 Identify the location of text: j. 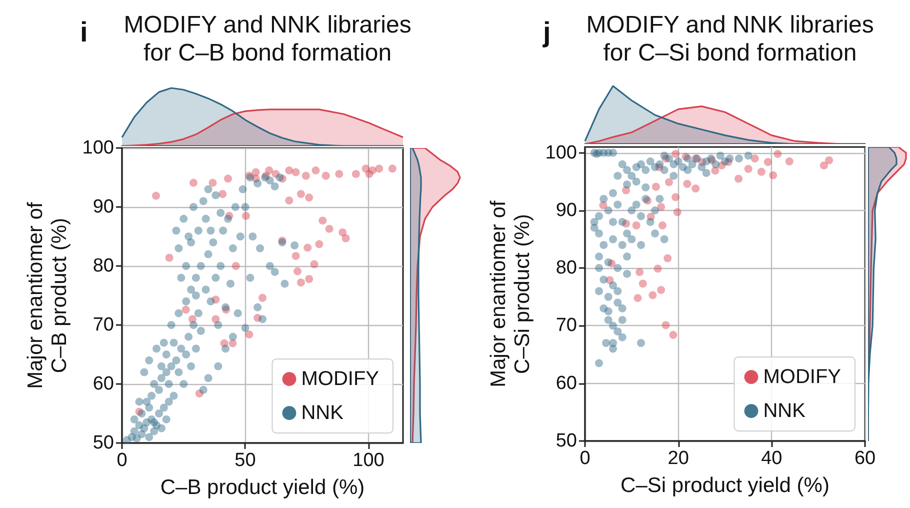
(546, 32).